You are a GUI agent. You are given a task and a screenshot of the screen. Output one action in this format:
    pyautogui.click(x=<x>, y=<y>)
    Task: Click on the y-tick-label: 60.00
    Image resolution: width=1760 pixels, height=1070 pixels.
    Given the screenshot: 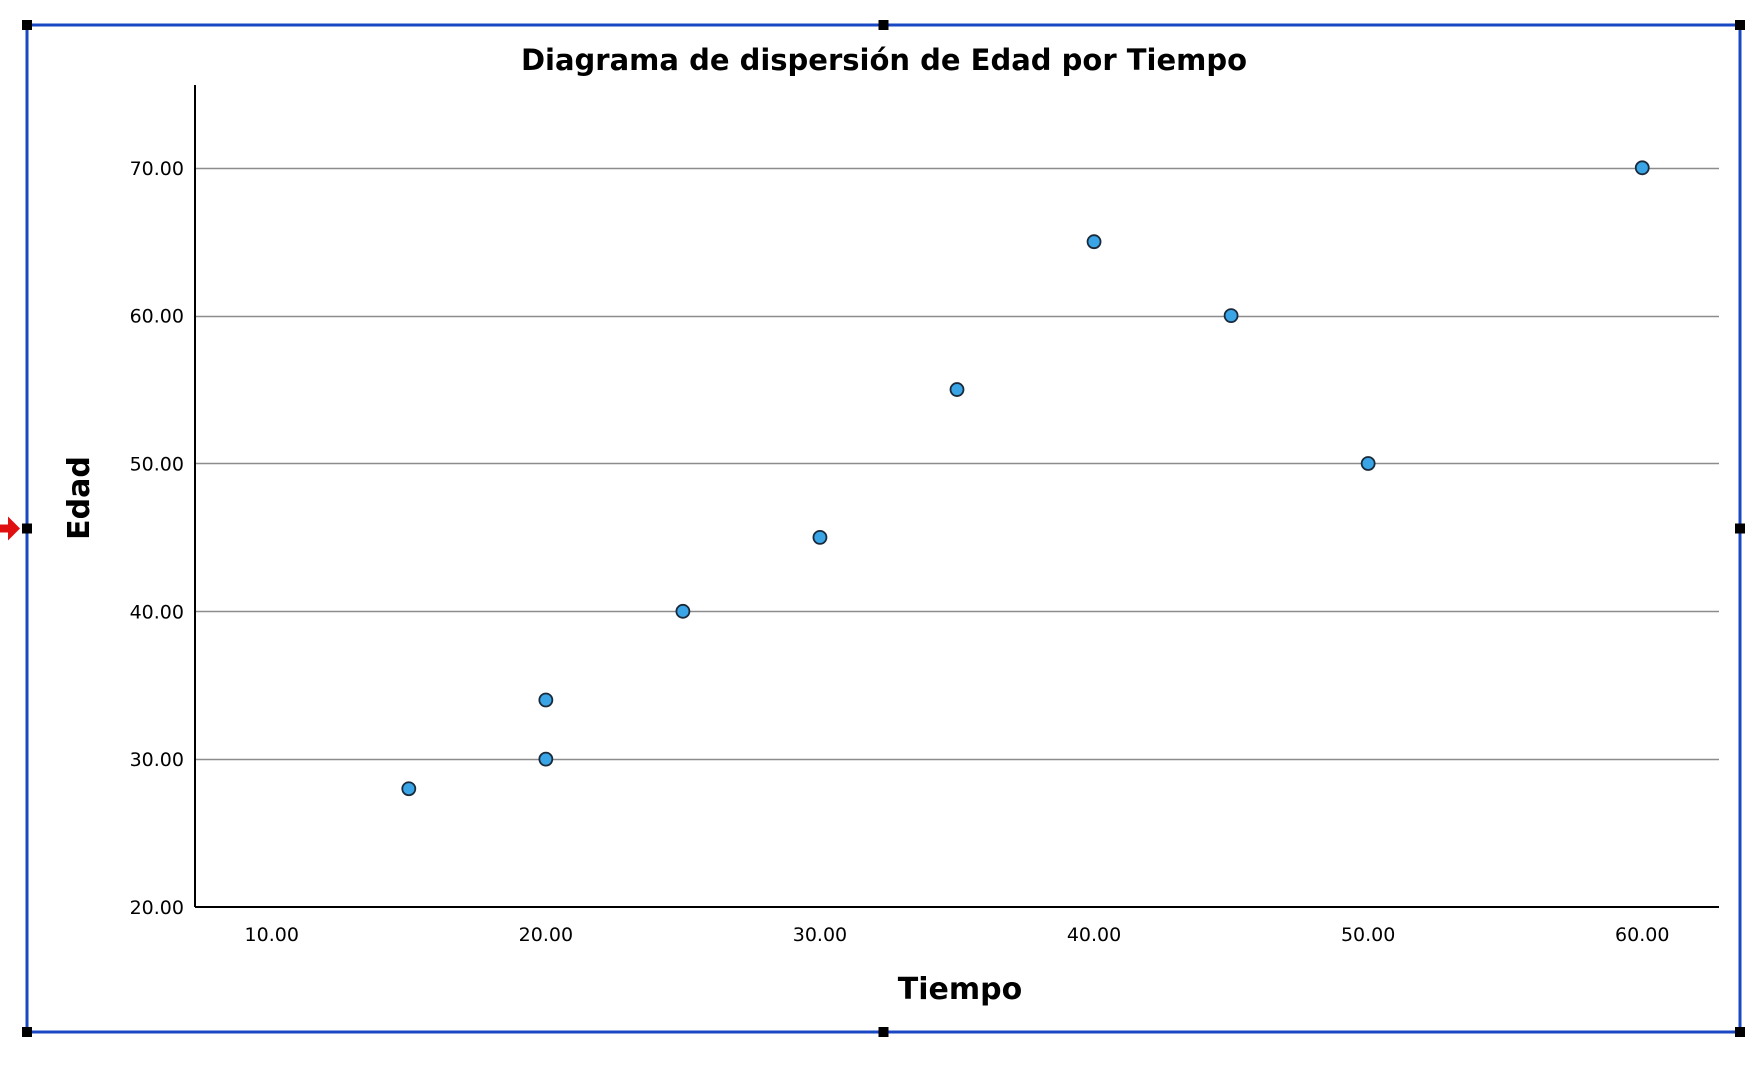 What is the action you would take?
    pyautogui.click(x=157, y=317)
    